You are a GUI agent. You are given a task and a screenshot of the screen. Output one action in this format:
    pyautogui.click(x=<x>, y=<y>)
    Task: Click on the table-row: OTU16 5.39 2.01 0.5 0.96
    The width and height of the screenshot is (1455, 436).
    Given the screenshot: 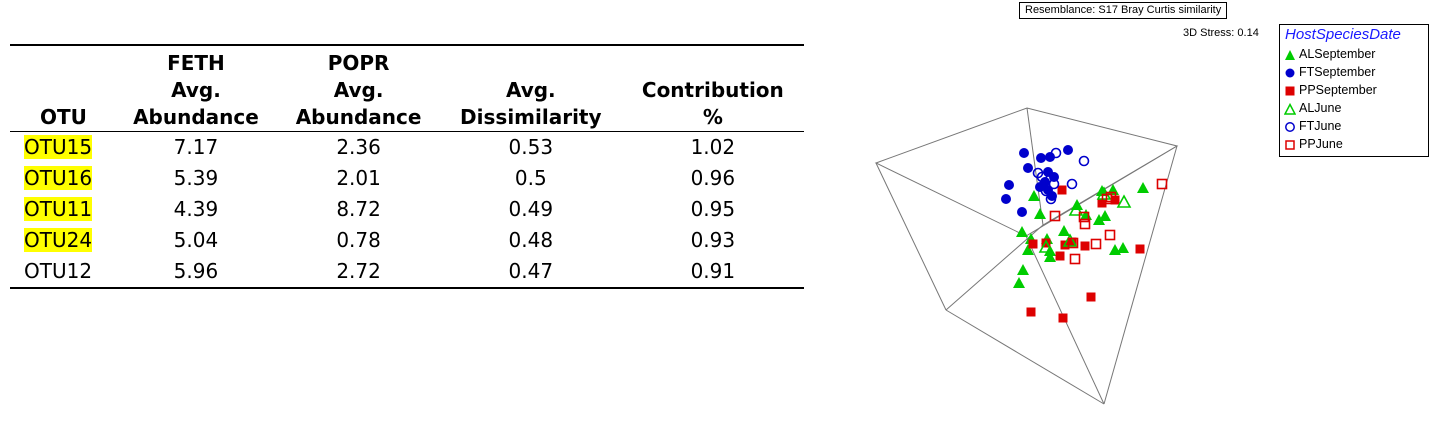 What is the action you would take?
    pyautogui.click(x=407, y=178)
    